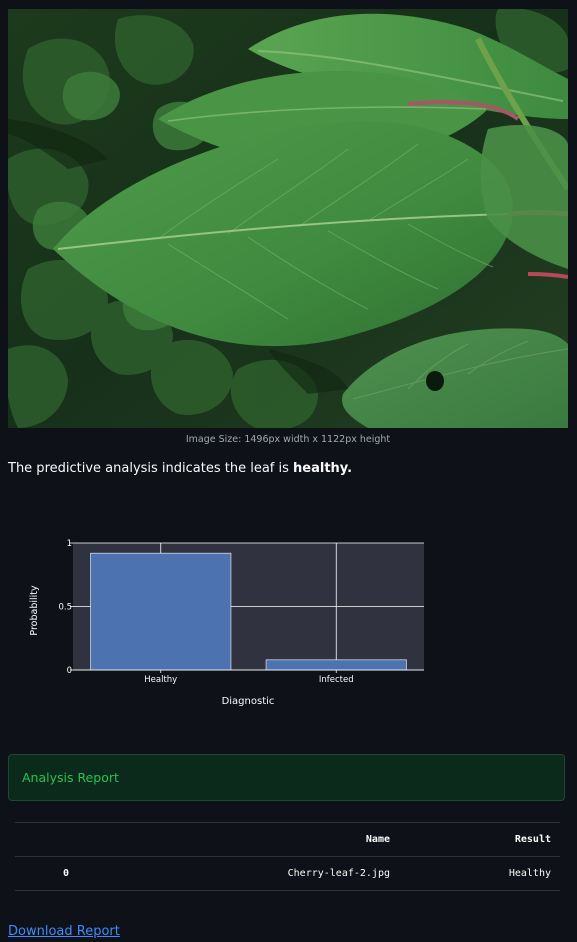 This screenshot has height=942, width=577. What do you see at coordinates (287, 839) in the screenshot?
I see `table-header-row: Name Result` at bounding box center [287, 839].